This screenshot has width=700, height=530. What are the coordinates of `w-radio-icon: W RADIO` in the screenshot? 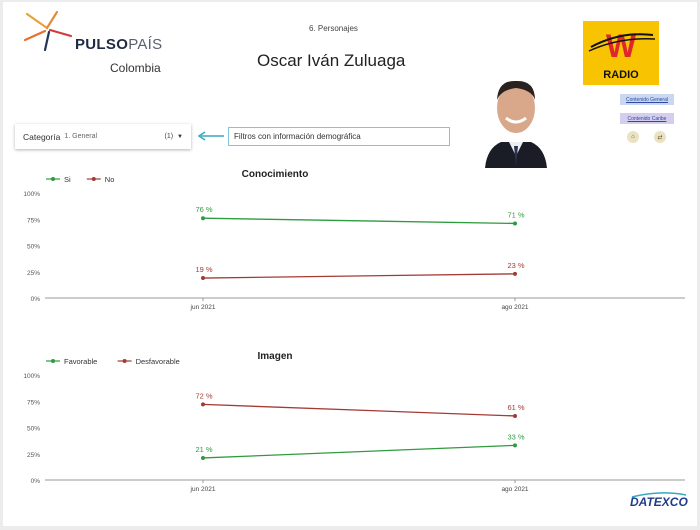 It's located at (622, 54).